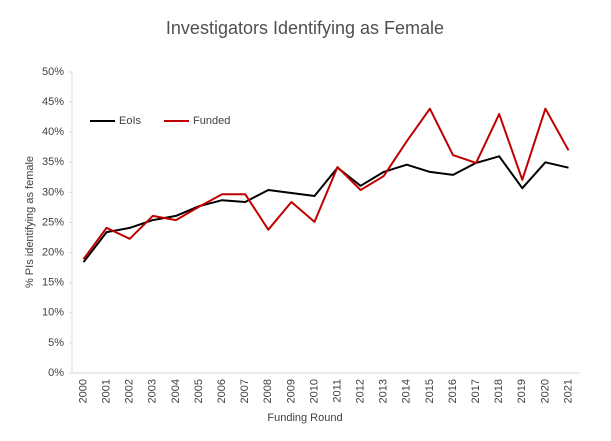  Describe the element at coordinates (53, 222) in the screenshot. I see `y-tick-label: 25%` at that location.